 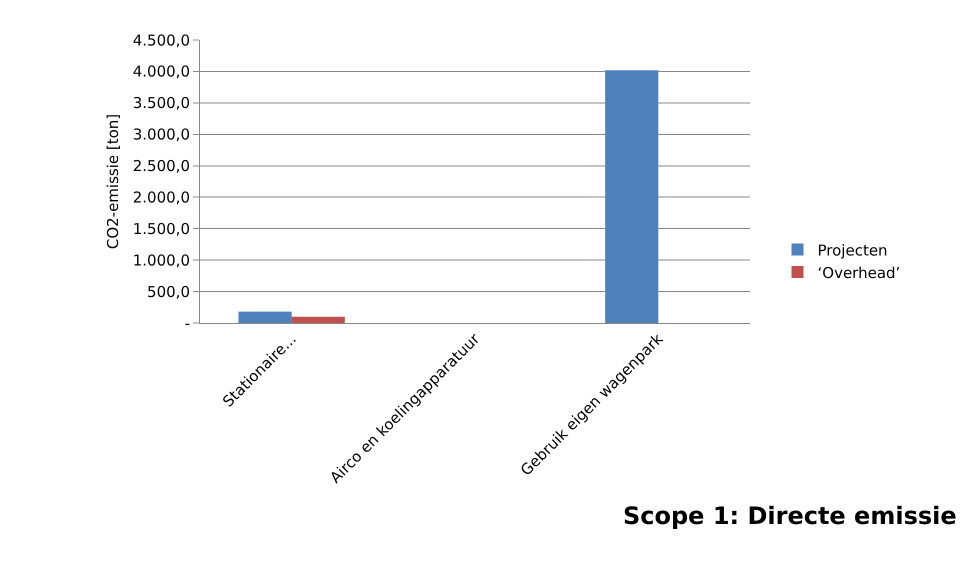 I want to click on y-tick-label: 500,0, so click(x=168, y=291).